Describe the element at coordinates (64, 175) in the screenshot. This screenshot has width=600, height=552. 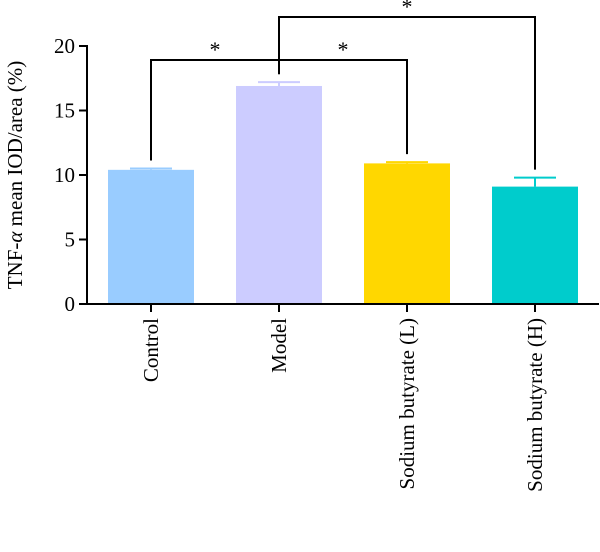
I see `y-tick-label-2: 10` at that location.